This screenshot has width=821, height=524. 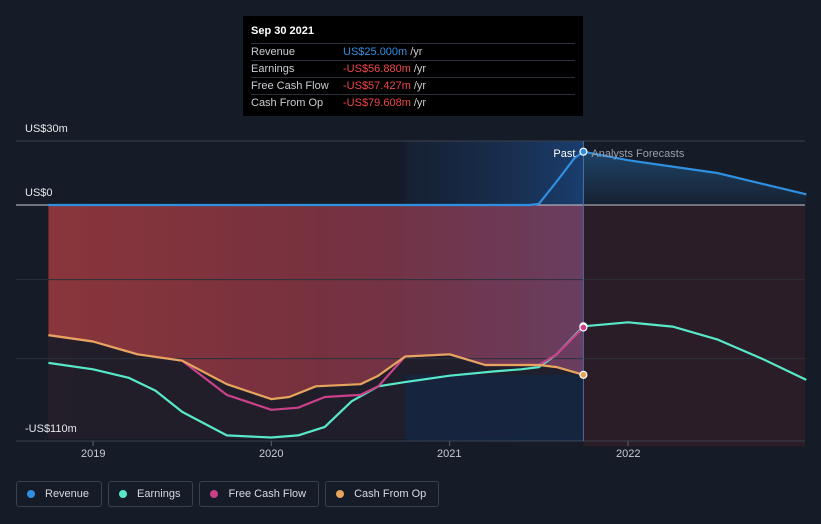 I want to click on tooltip-row-cash-from-op: Cash From Op -US$79.608m /yr, so click(x=413, y=102).